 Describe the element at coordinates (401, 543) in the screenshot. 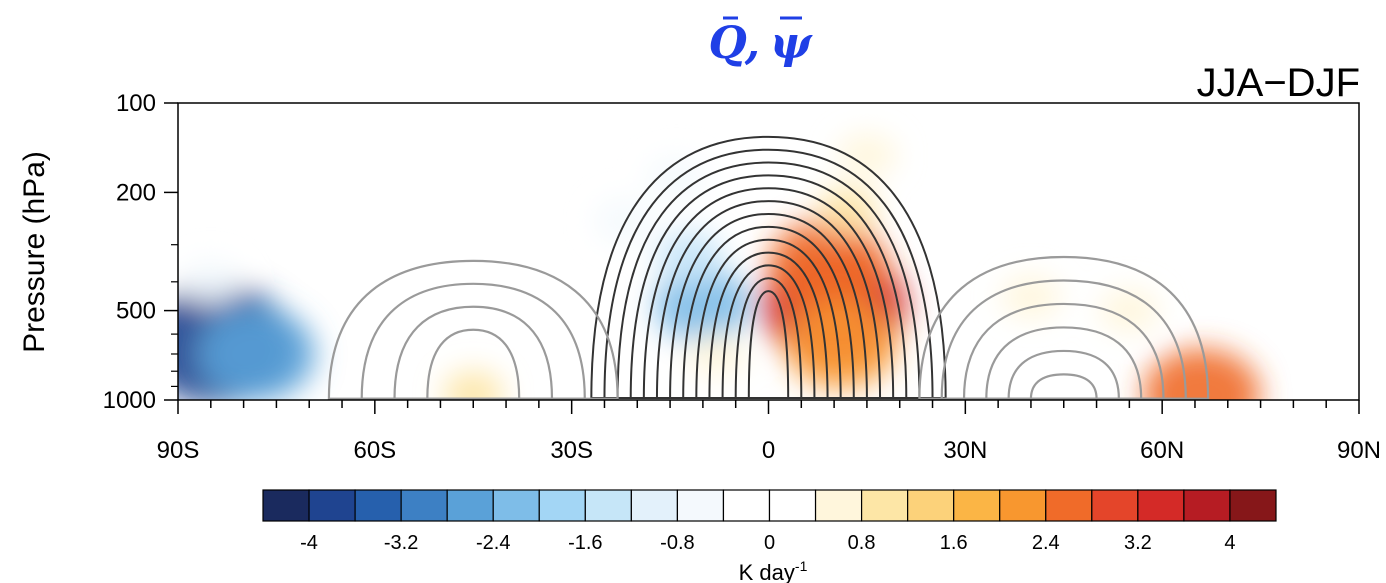

I see `colorbar-tick-label: -3.2` at that location.